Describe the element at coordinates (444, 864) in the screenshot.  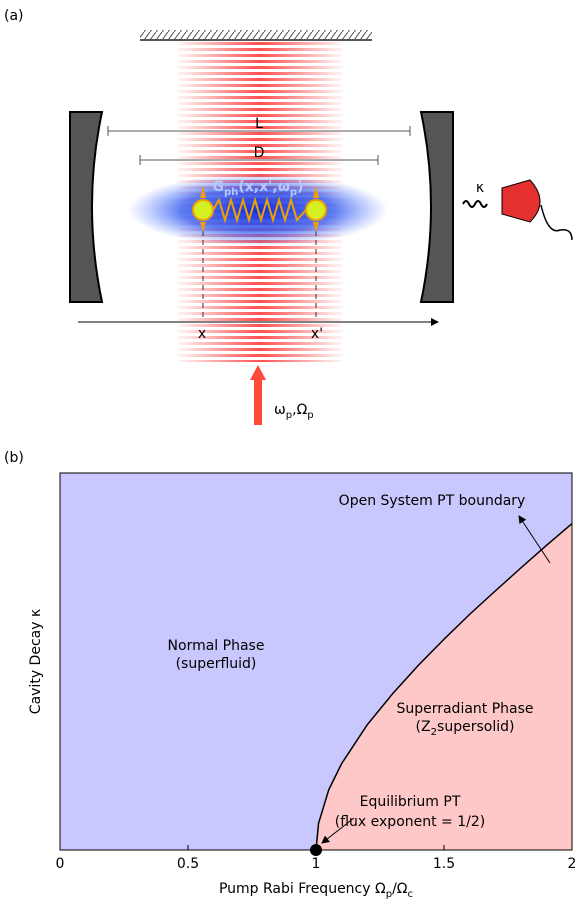
I see `x-tick-label: 1.5` at that location.